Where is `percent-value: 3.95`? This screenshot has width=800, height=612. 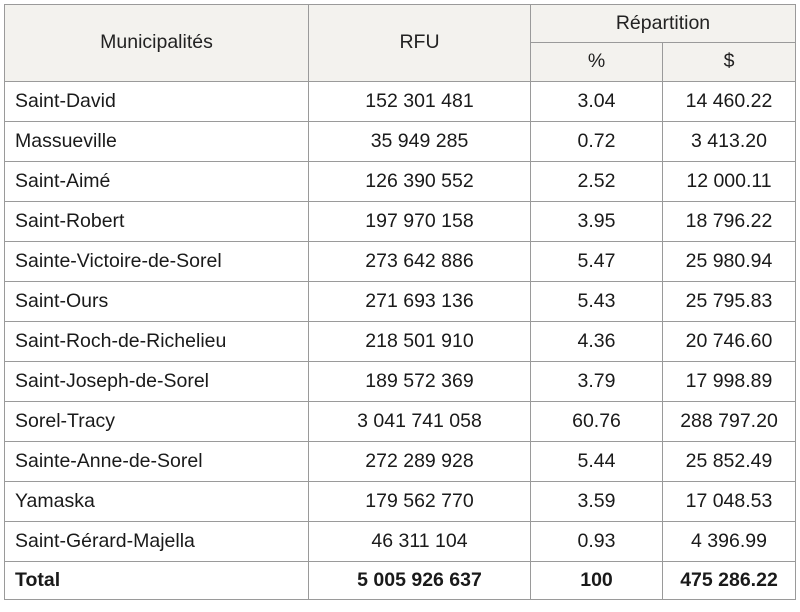 percent-value: 3.95 is located at coordinates (596, 221).